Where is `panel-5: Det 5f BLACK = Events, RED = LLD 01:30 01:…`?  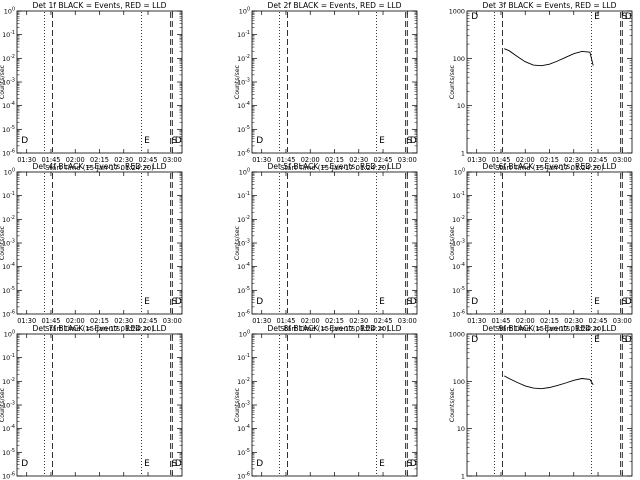
panel-5: Det 5f BLACK = Events, RED = LLD 01:30 01:… is located at coordinates (326, 247).